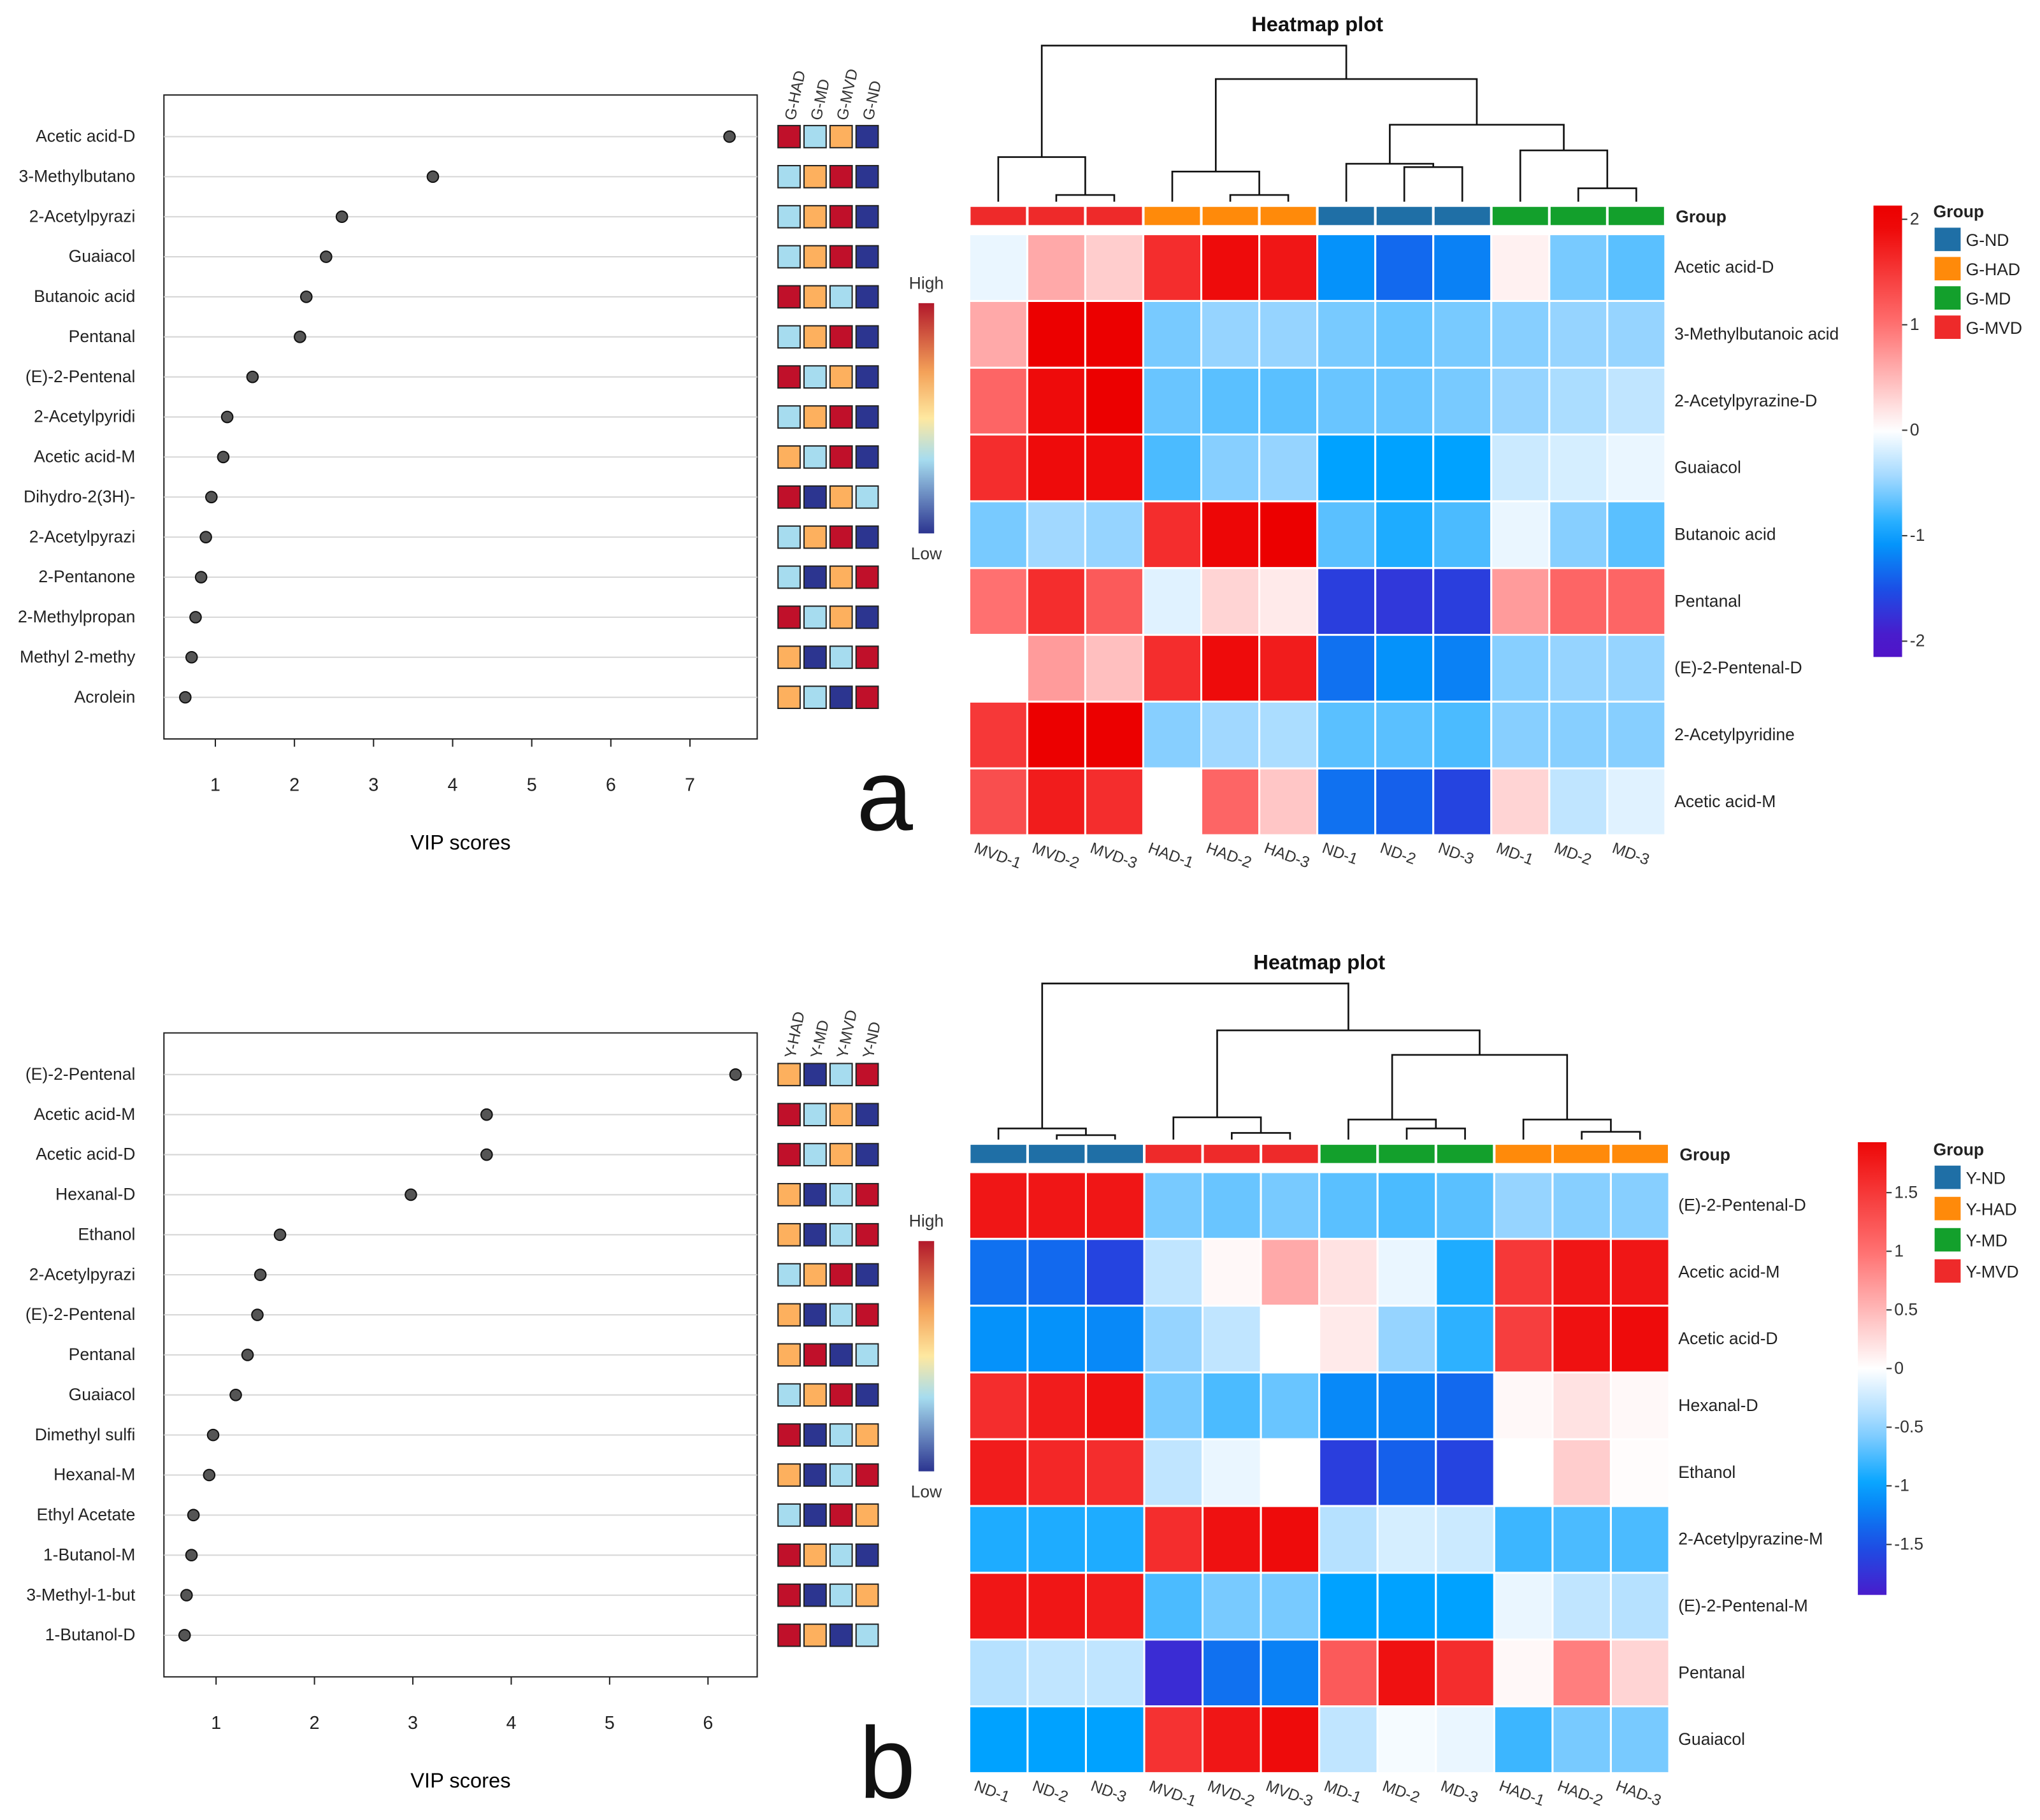  I want to click on rank-legend-high: High, so click(926, 1221).